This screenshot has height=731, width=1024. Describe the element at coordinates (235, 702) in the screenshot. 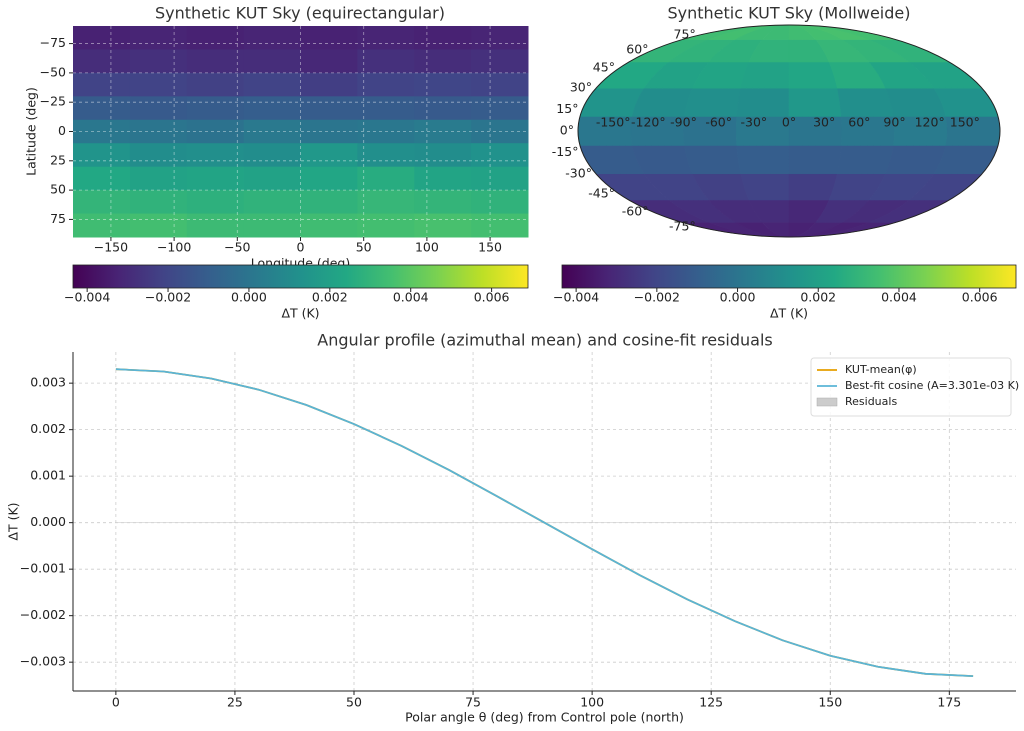

I see `x-tick-label: 25` at that location.